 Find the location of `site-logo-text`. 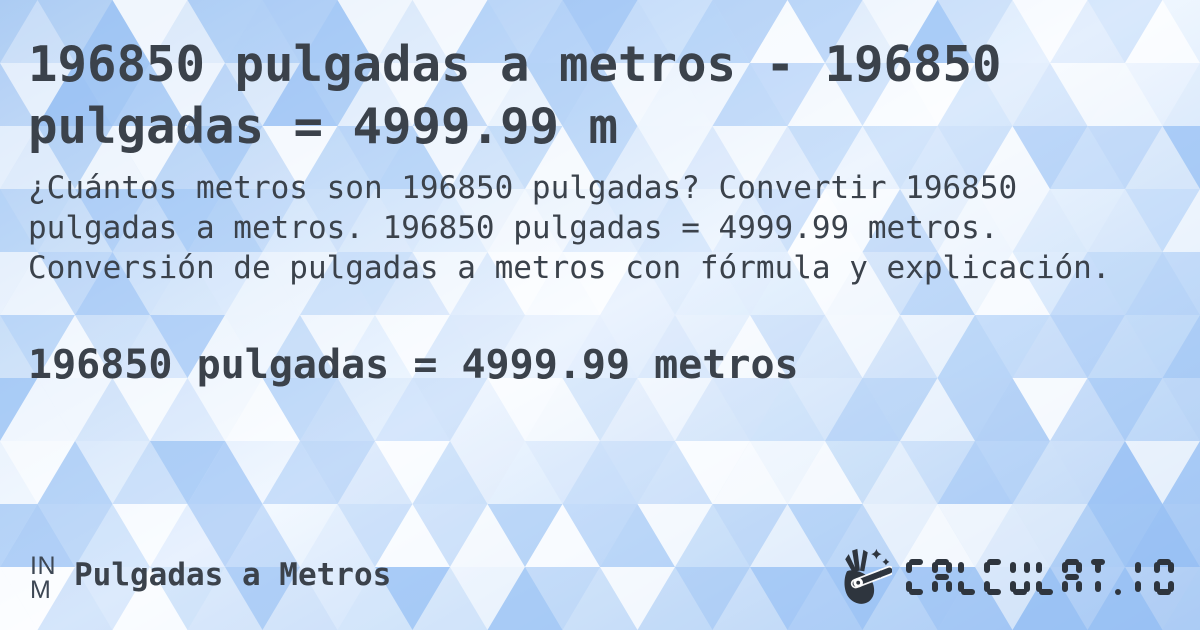

site-logo-text is located at coordinates (1037, 577).